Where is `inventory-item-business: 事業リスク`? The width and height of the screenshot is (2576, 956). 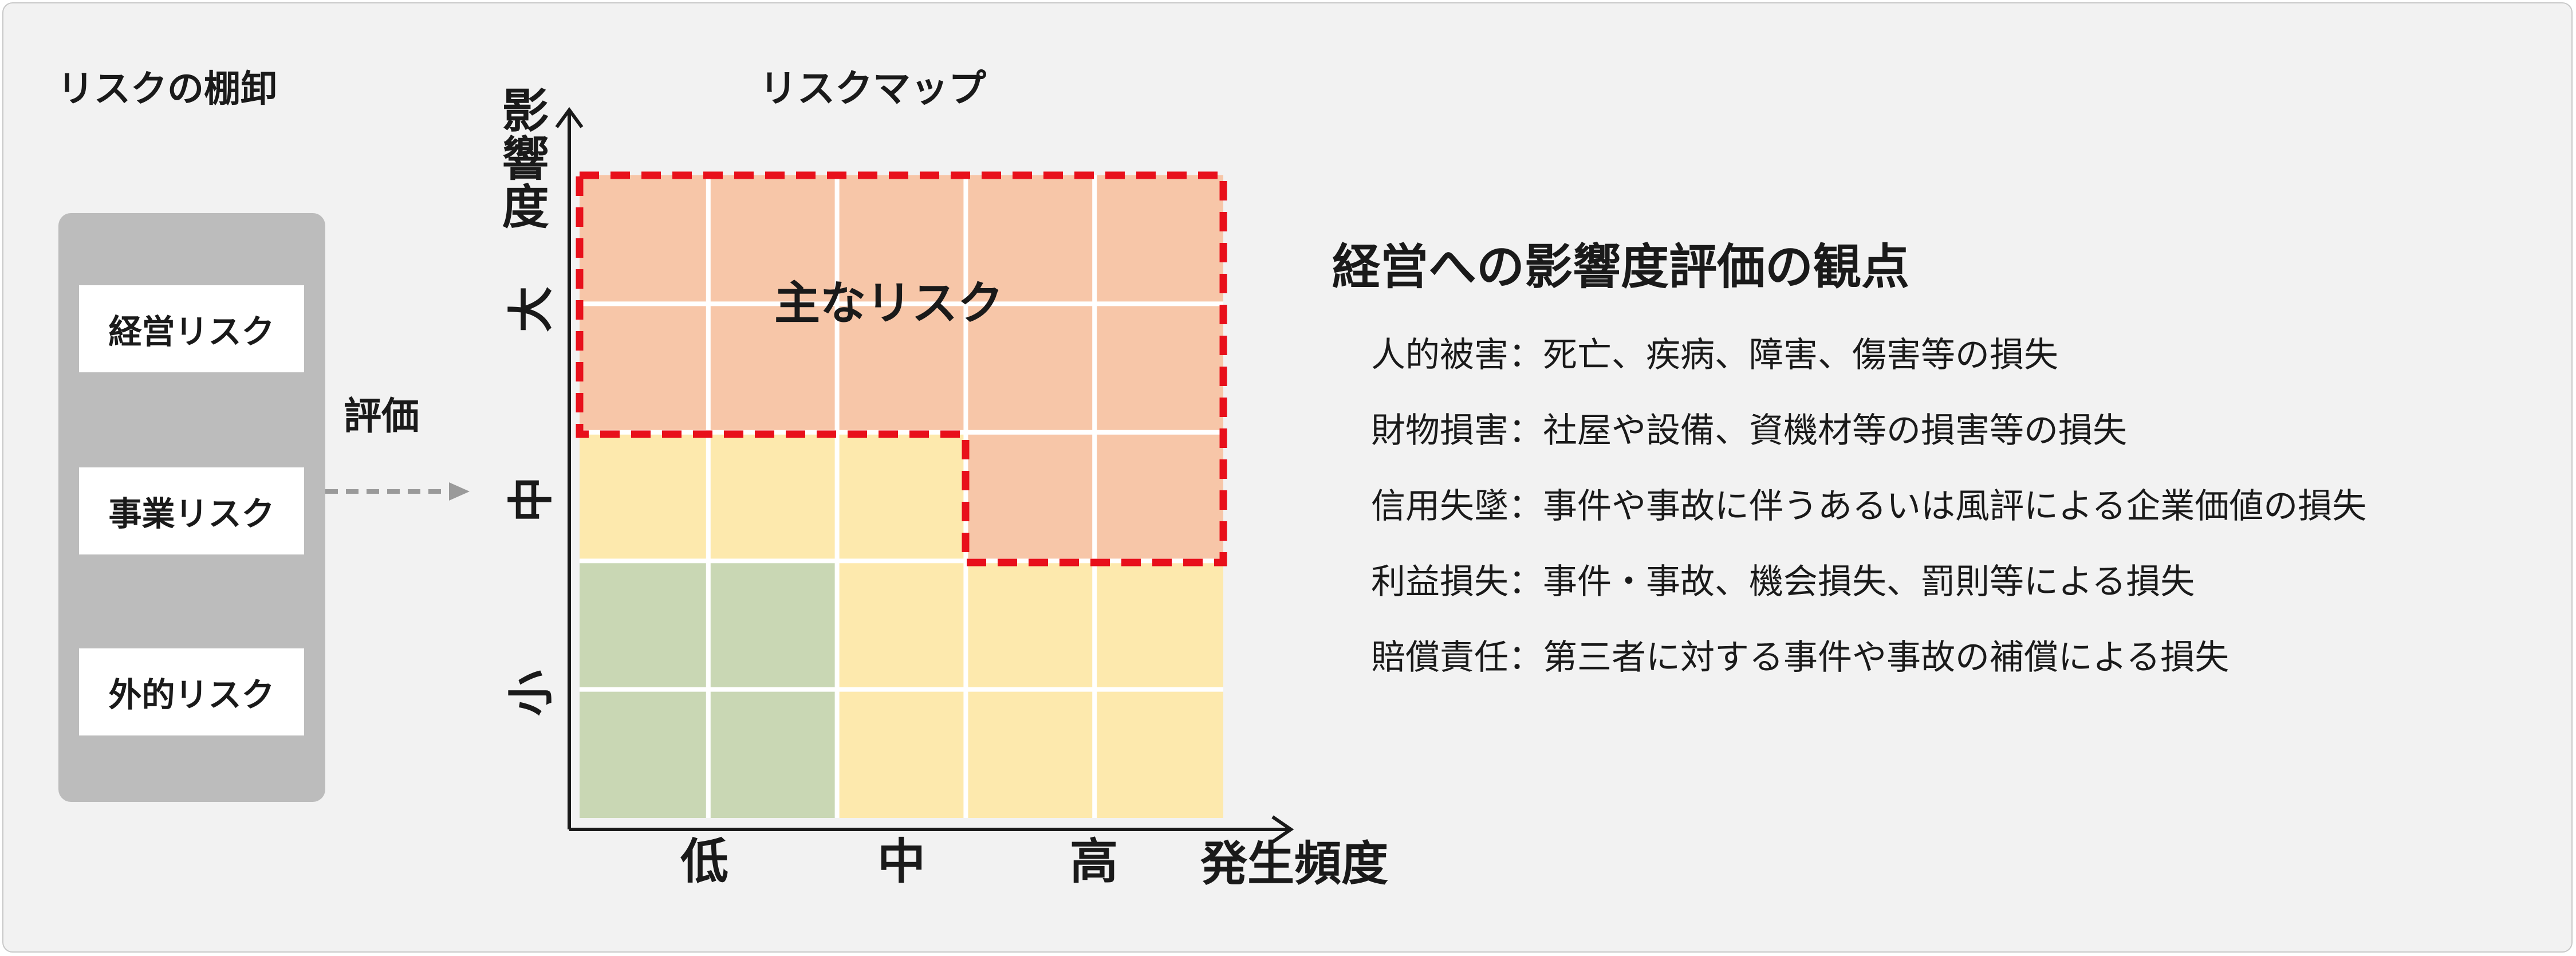
inventory-item-business: 事業リスク is located at coordinates (192, 510).